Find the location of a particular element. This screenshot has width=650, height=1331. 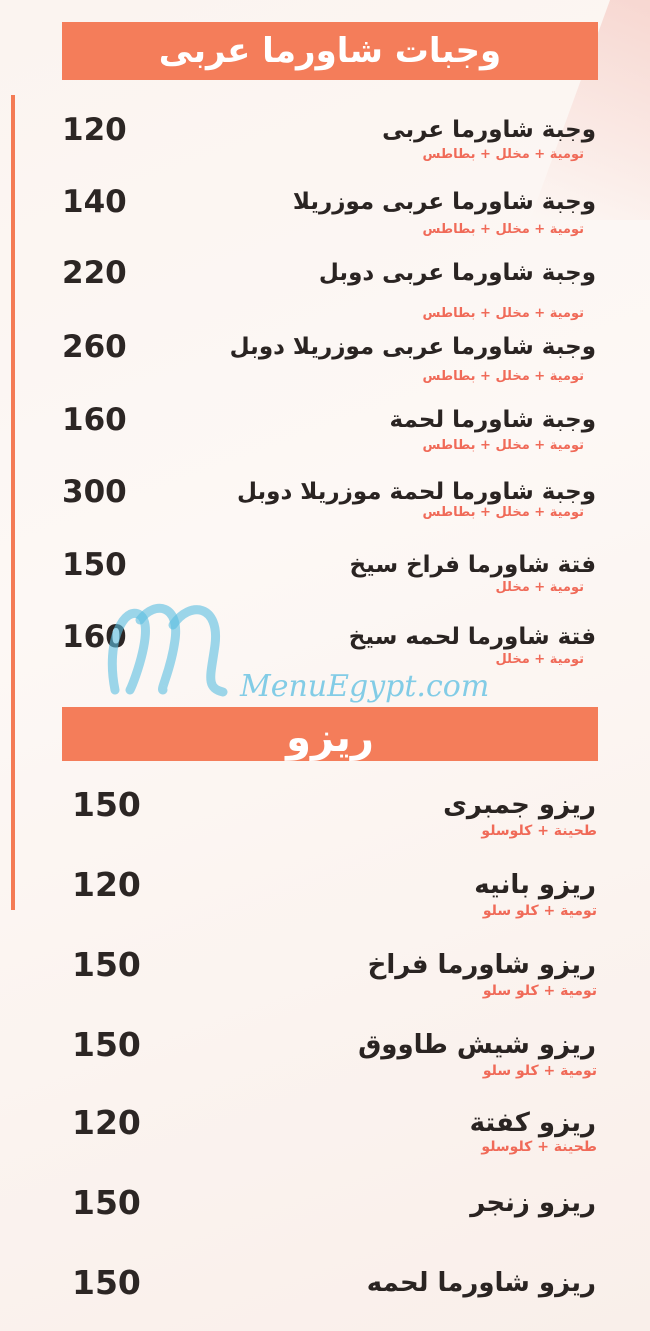

menu-item: ريزو جمبرى 150 طحينة + كلوسلو is located at coordinates (325, 812).